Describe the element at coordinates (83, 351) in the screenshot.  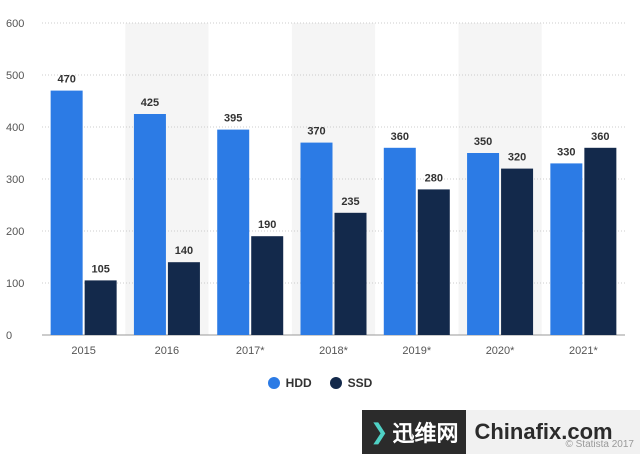
I see `x-tick-label: 2015` at that location.